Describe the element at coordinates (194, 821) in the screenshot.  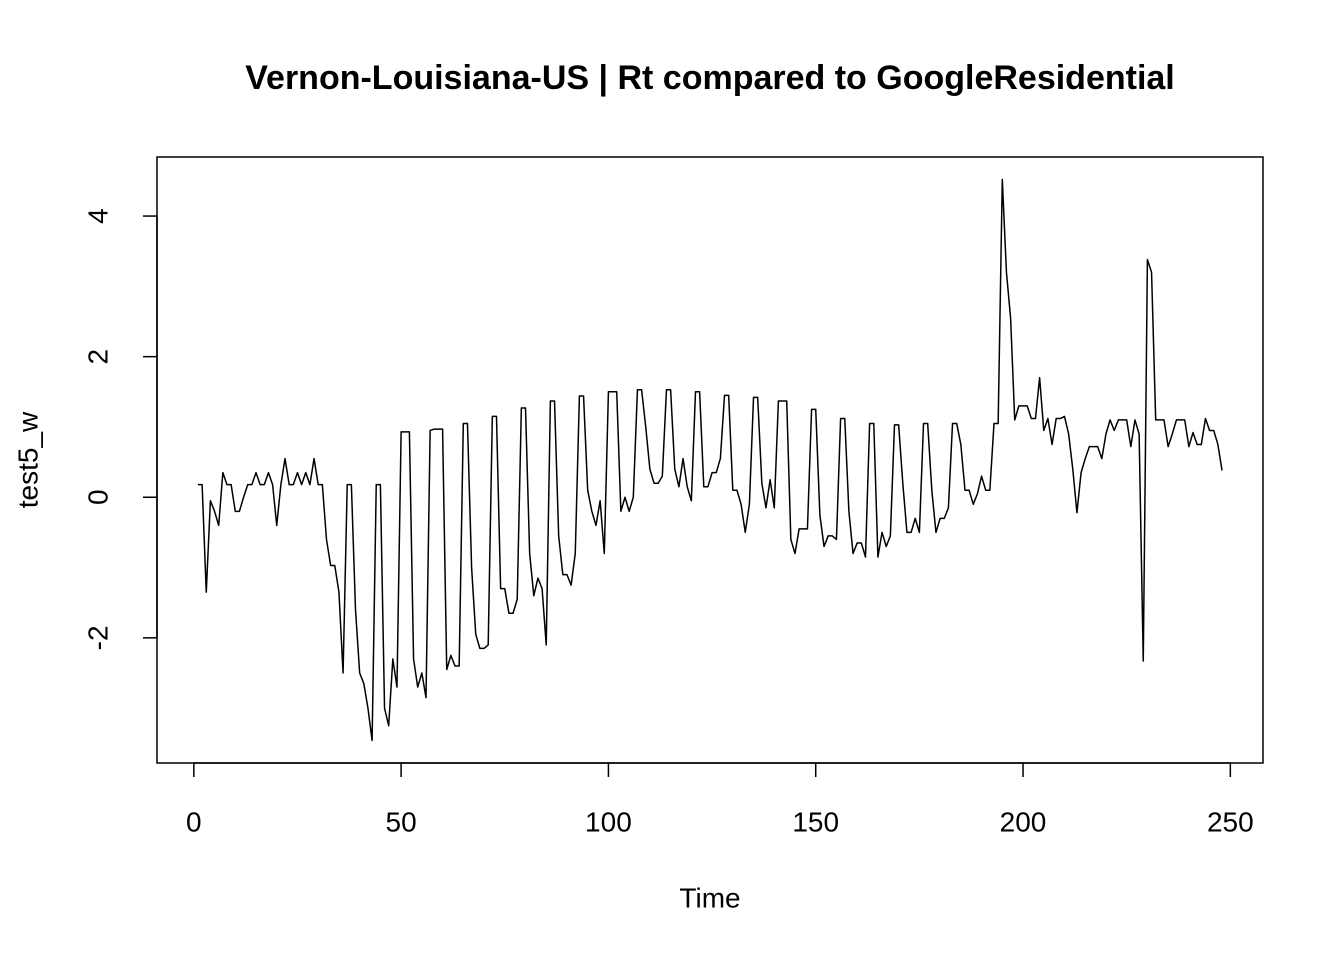
I see `x-tick-label: 0` at that location.